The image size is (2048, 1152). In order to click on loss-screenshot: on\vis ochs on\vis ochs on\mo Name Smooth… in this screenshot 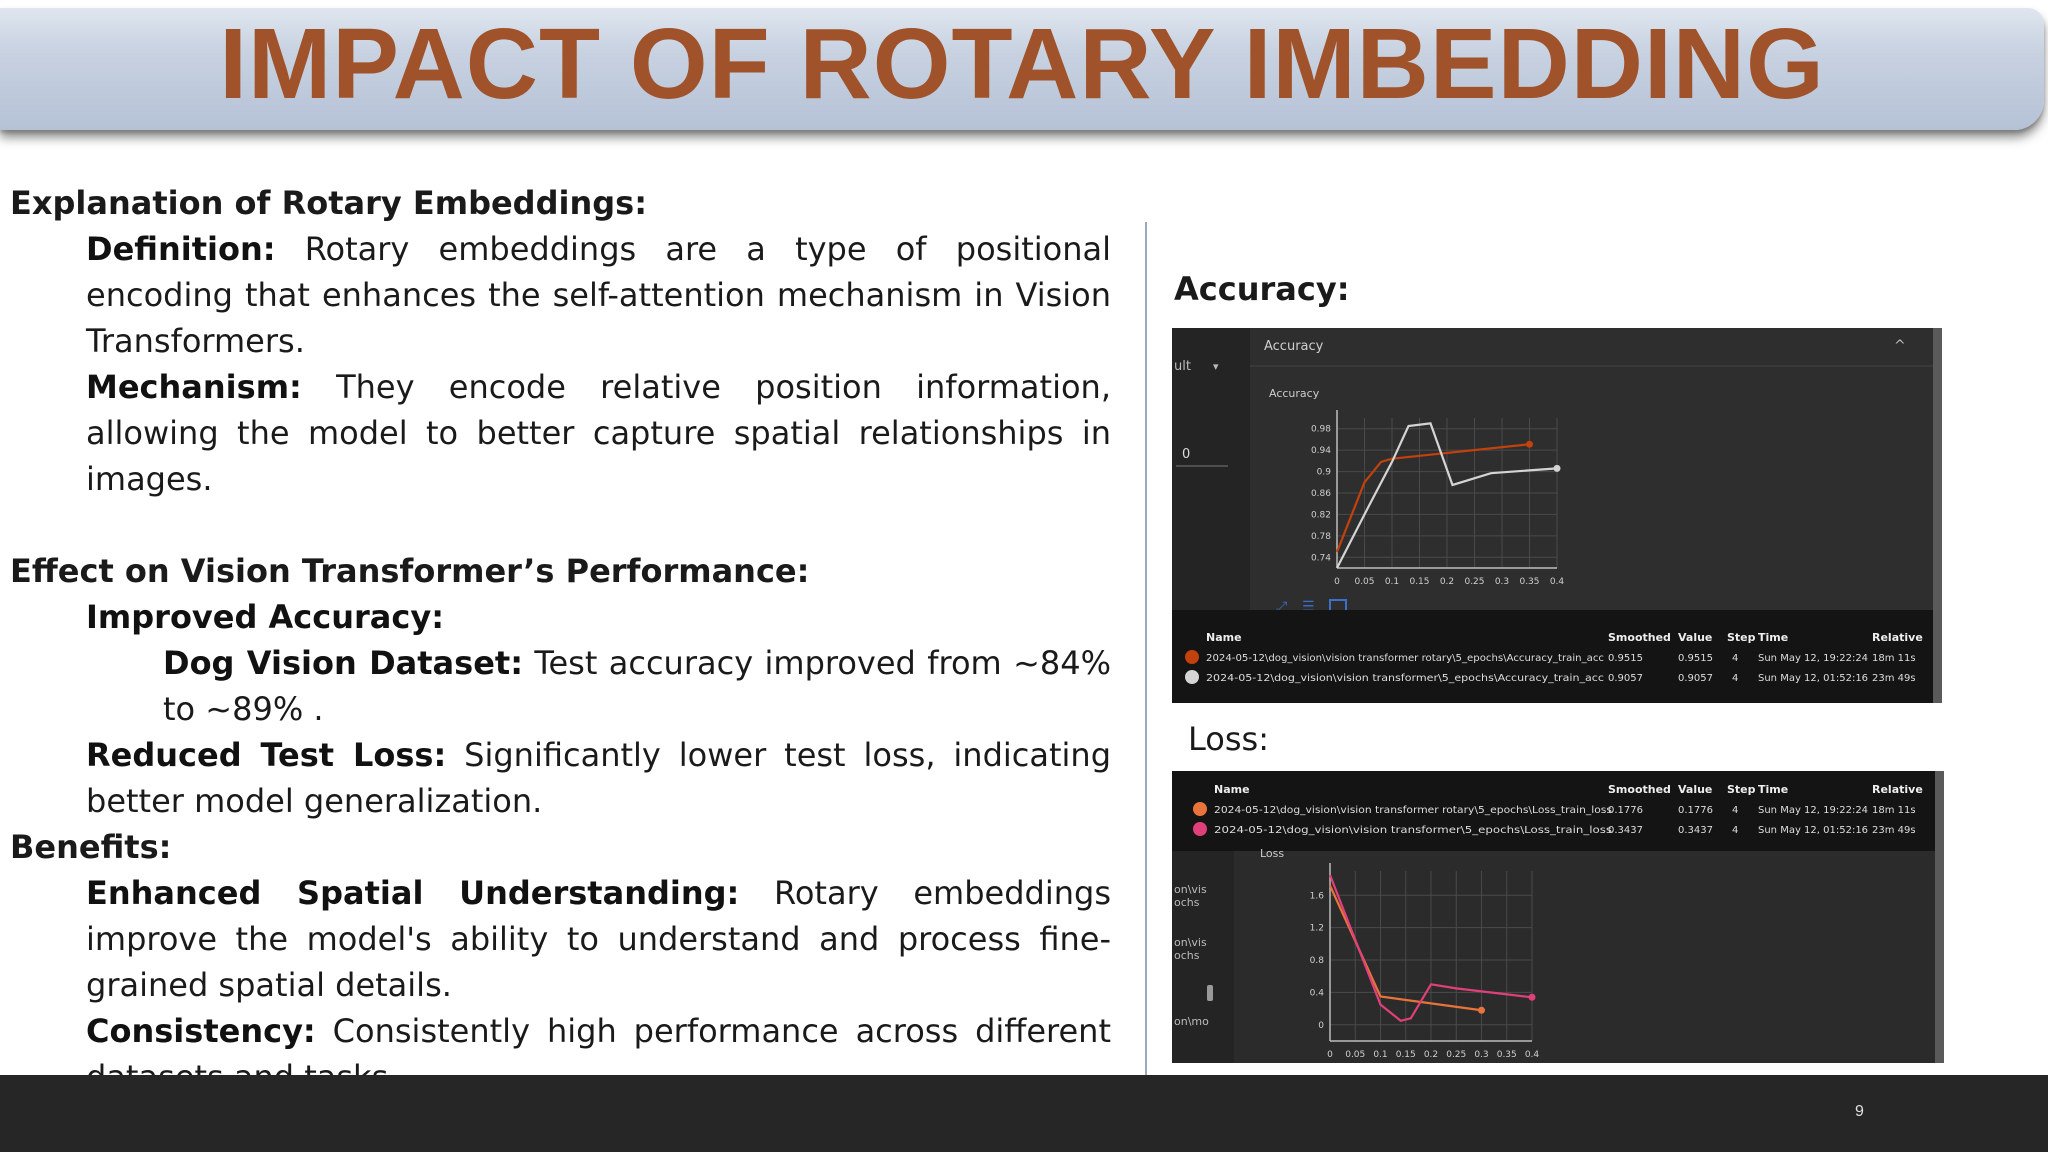, I will do `click(1558, 917)`.